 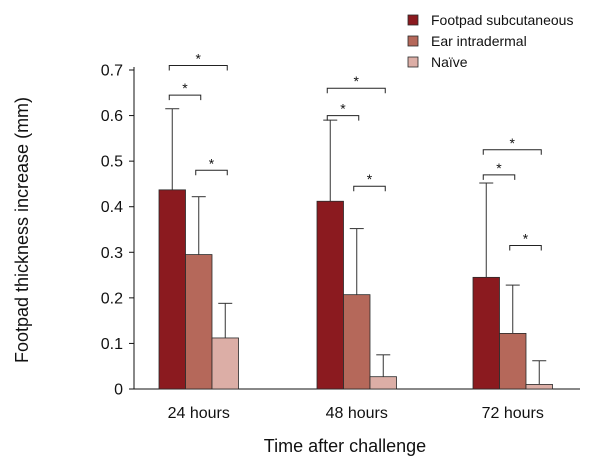 I want to click on x-tick-label: 48 hours, so click(x=357, y=413).